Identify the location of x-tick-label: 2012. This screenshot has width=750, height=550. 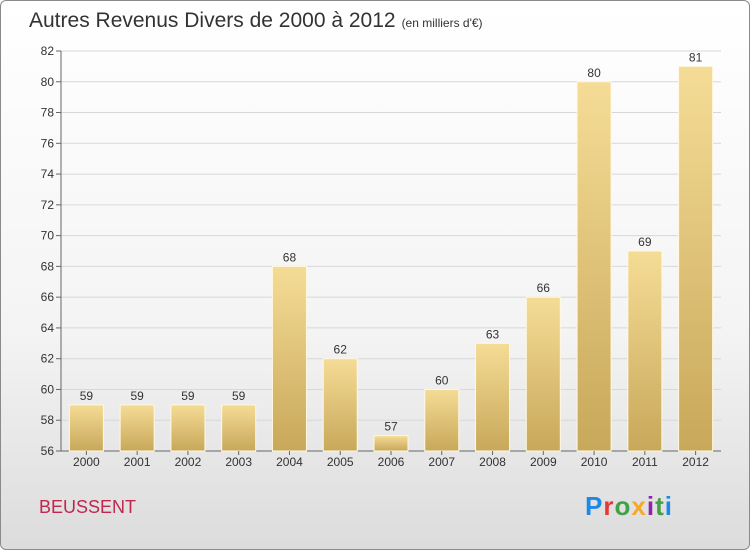
(695, 462).